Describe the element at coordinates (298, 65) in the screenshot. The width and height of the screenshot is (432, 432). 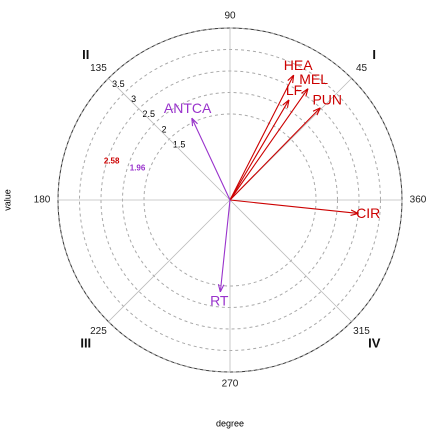
I see `vector-label: HEA` at that location.